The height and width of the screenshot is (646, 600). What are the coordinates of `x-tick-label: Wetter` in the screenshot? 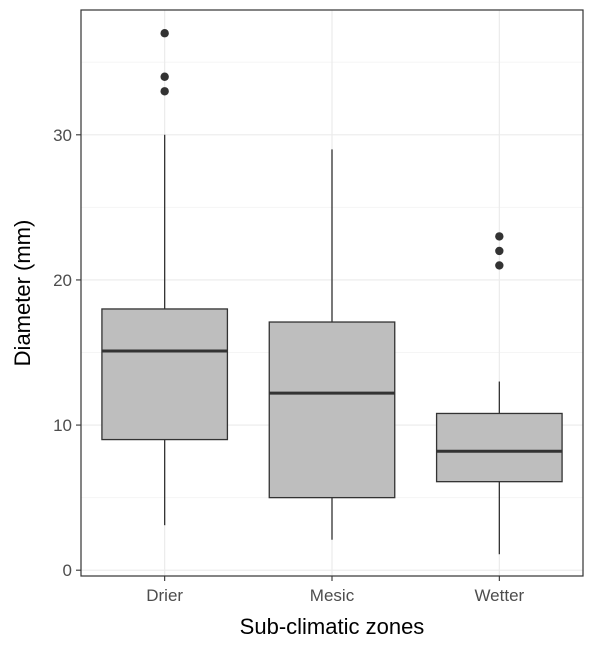 It's located at (499, 595).